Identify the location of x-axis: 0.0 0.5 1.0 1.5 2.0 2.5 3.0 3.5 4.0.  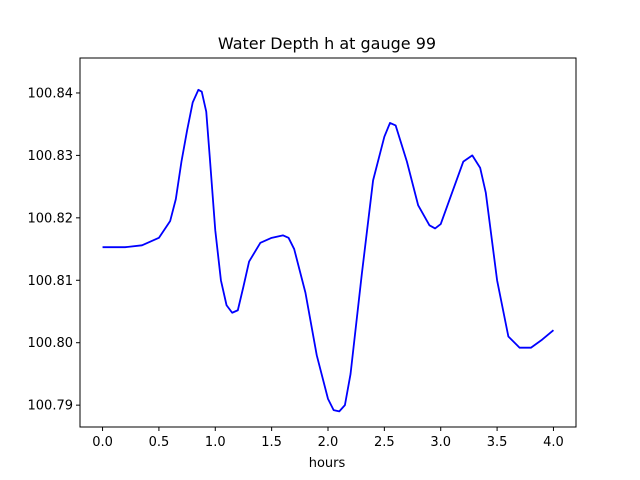
(328, 438).